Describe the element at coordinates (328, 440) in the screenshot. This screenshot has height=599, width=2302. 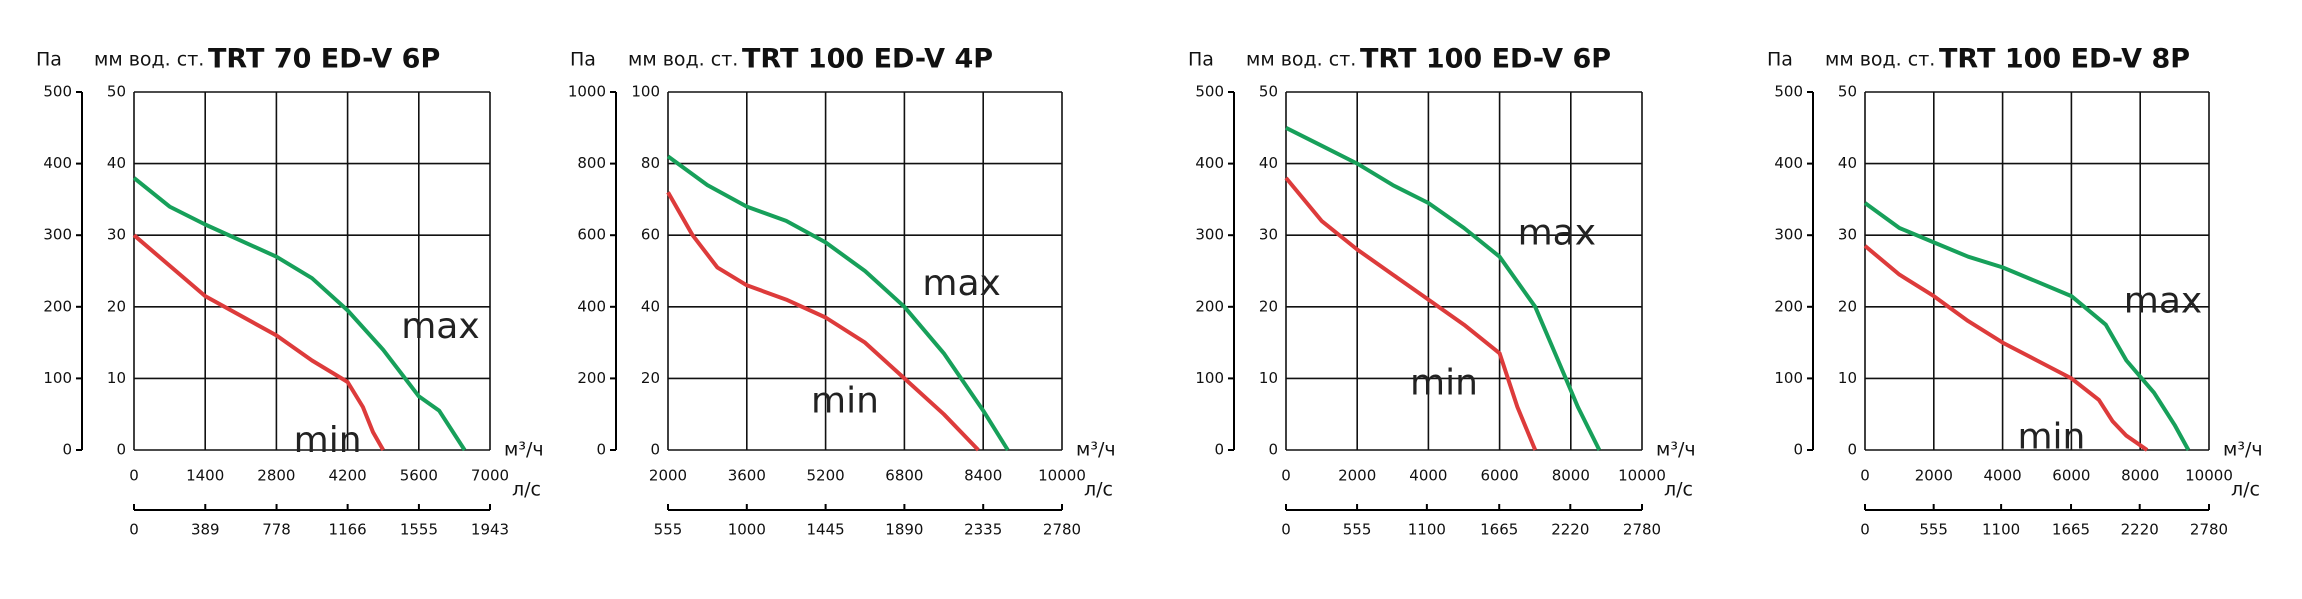
I see `series-label: min` at that location.